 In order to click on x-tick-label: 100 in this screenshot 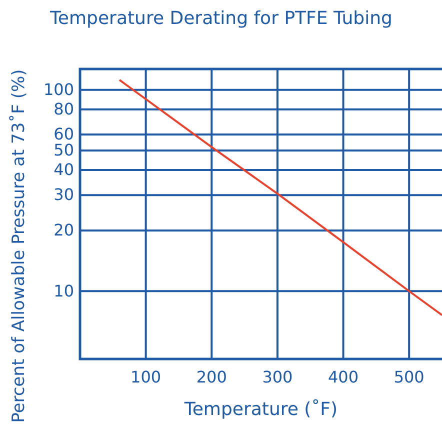, I will do `click(146, 376)`.